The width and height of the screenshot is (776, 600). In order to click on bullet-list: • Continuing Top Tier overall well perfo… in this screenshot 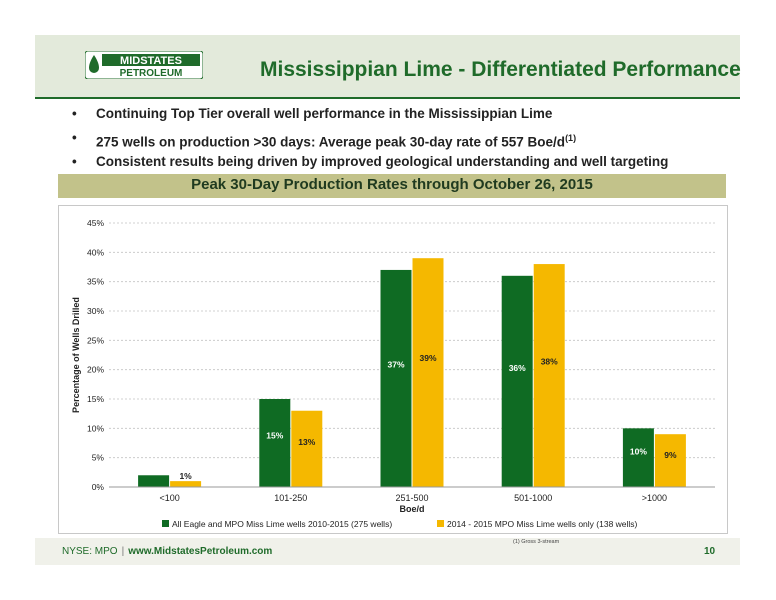, I will do `click(403, 140)`.